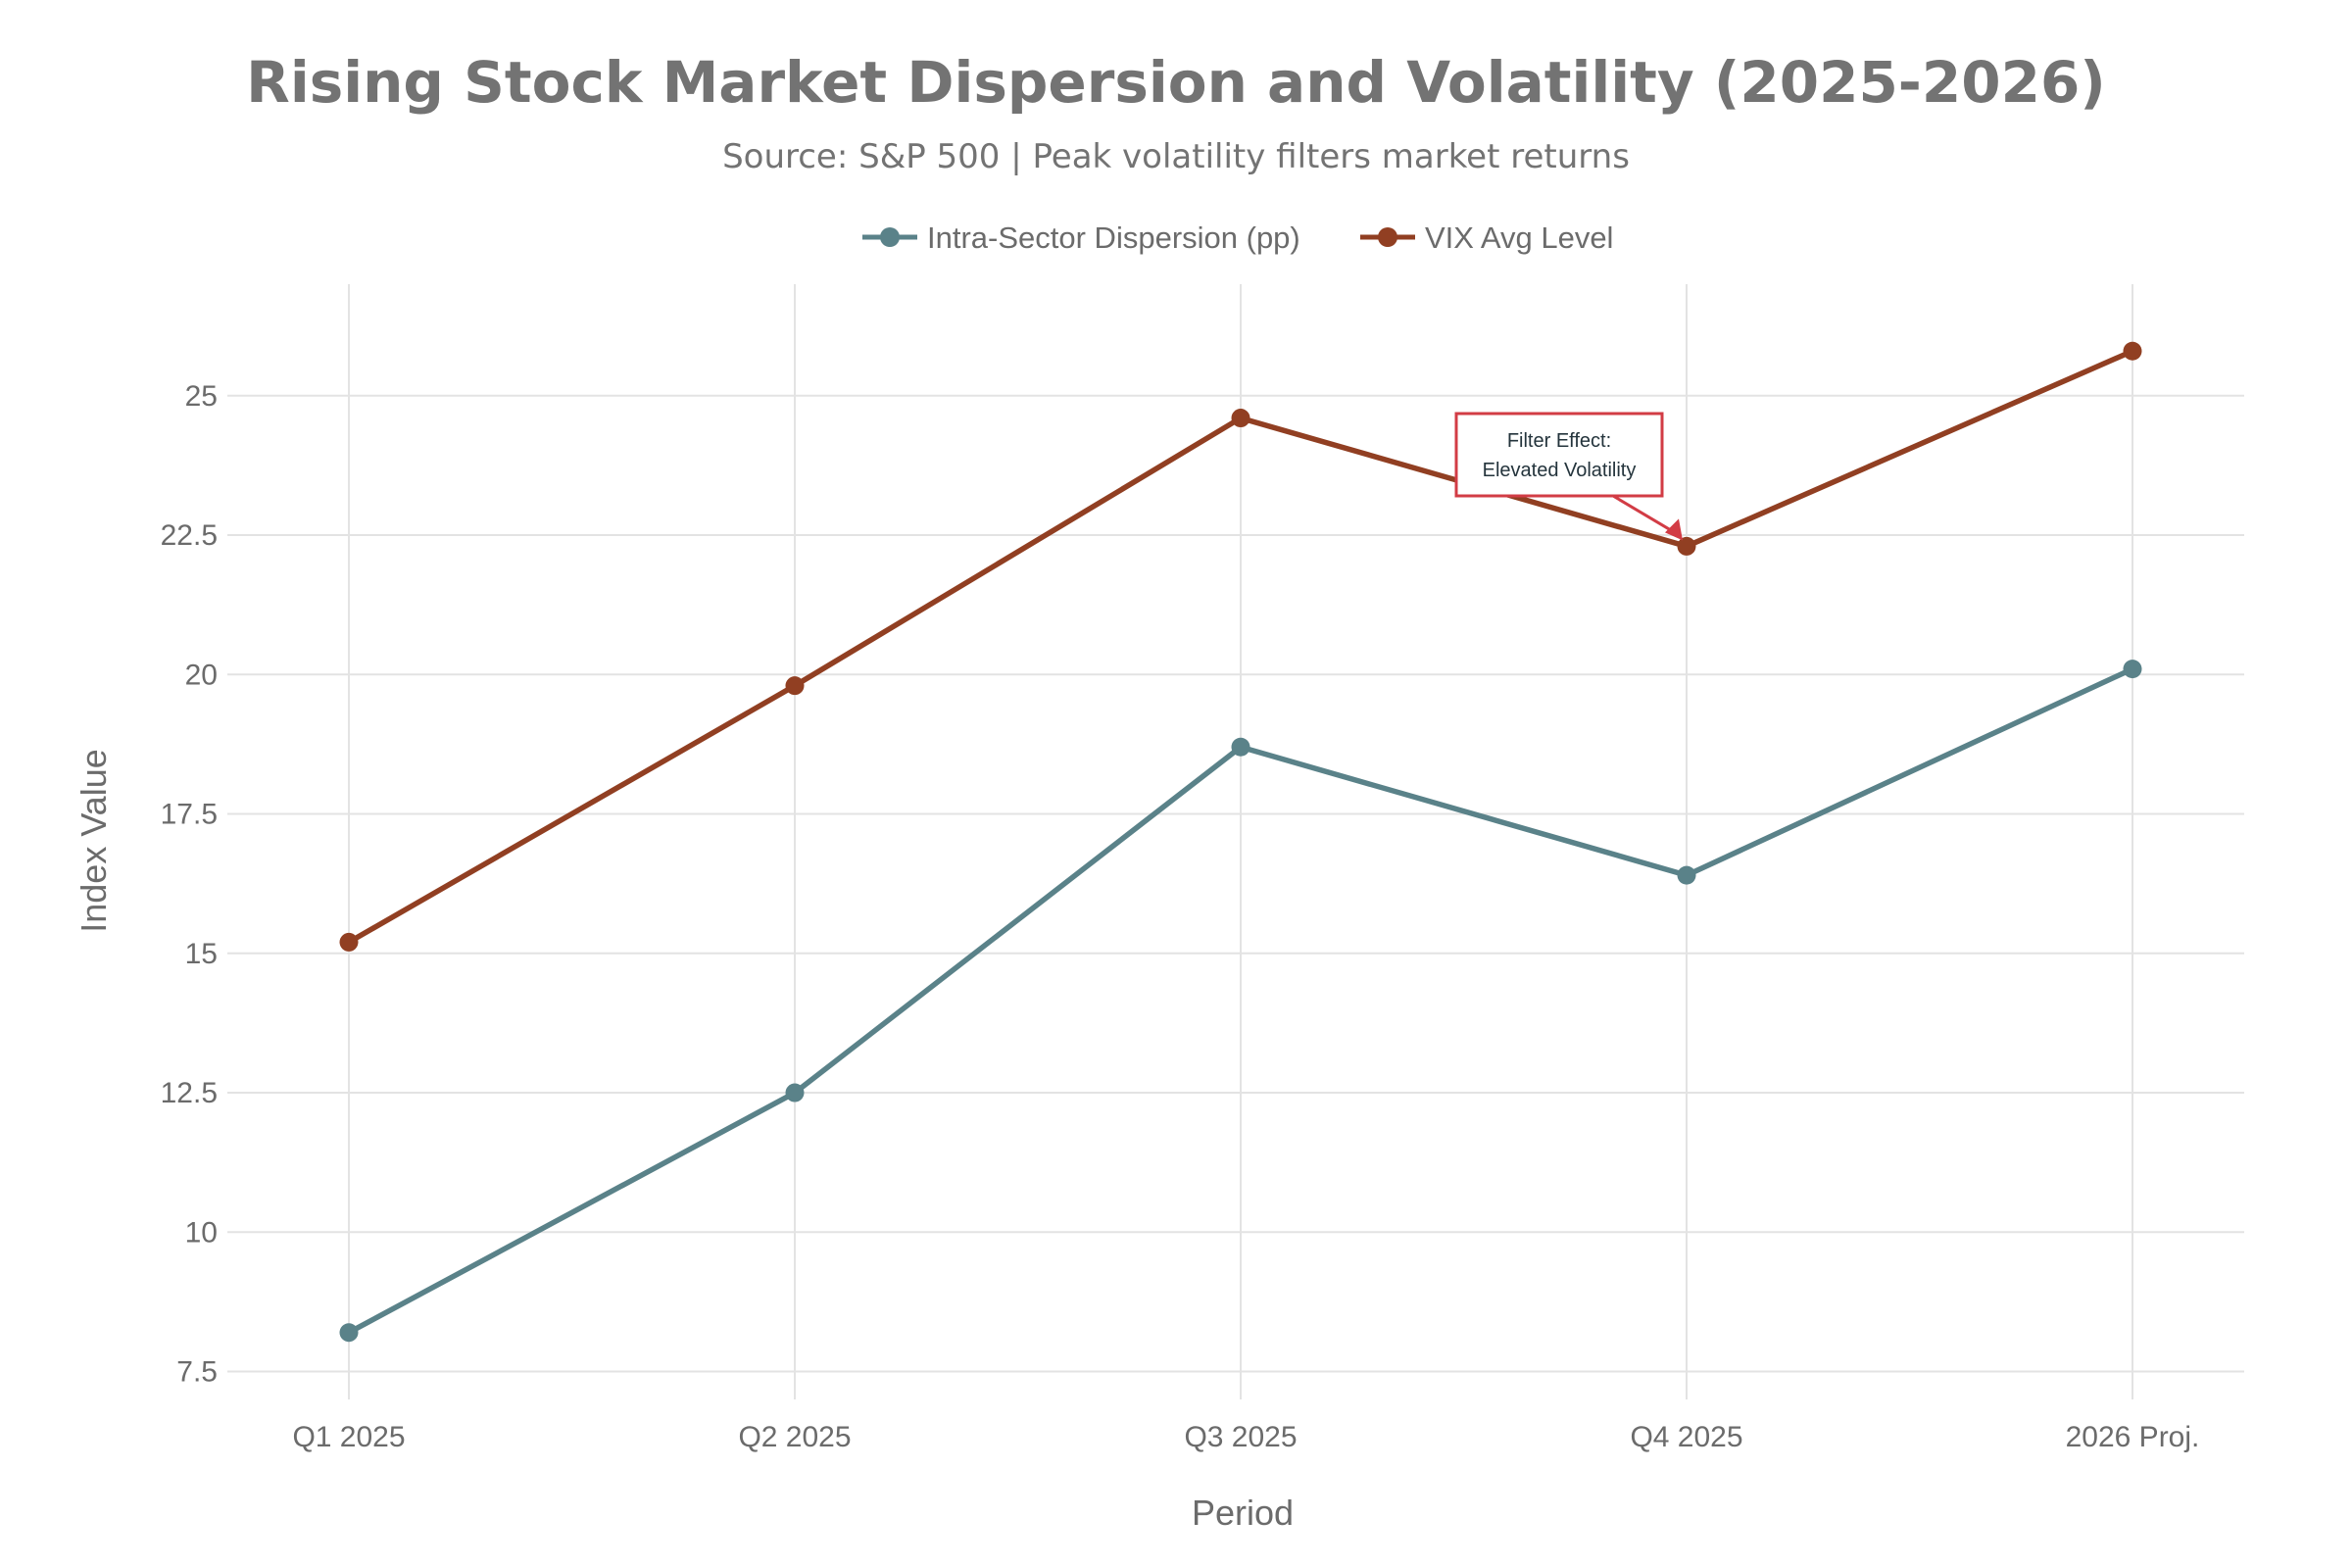 The width and height of the screenshot is (2352, 1568). What do you see at coordinates (2132, 351) in the screenshot?
I see `data-point: VIX Avg Level — 2026 Proj.: 25.8` at bounding box center [2132, 351].